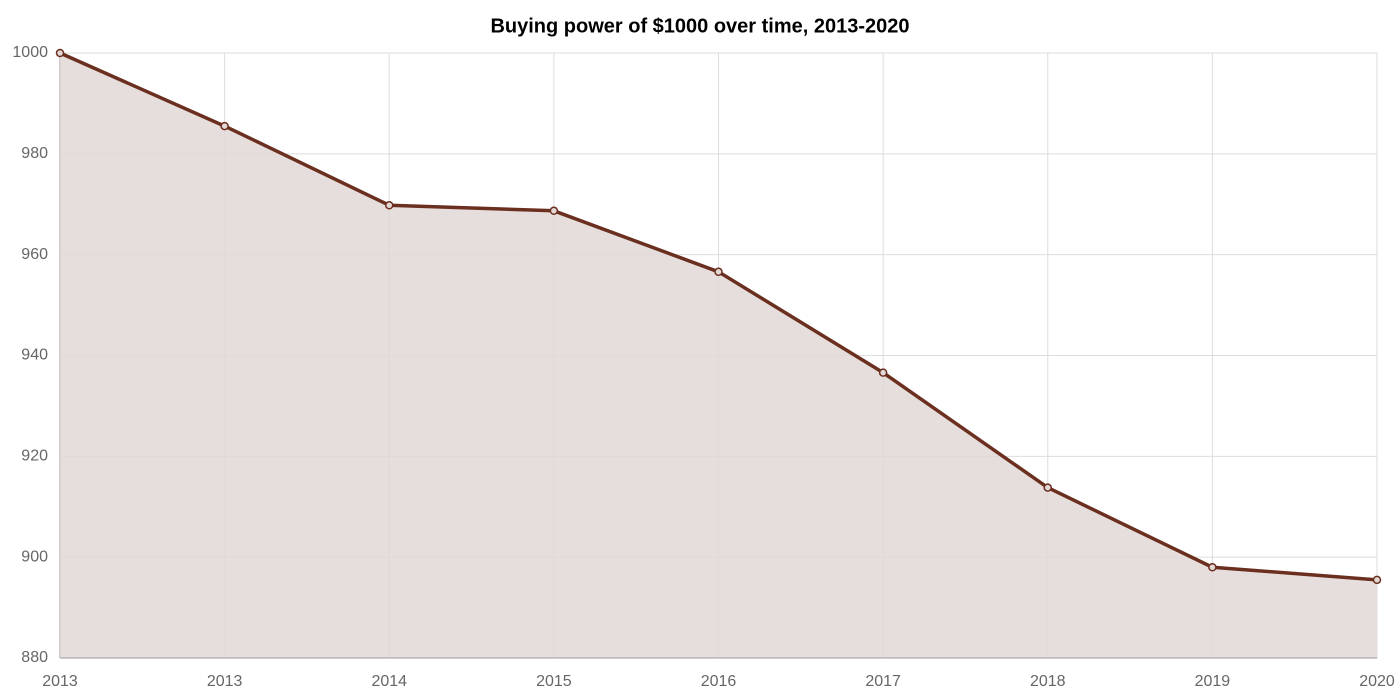 The width and height of the screenshot is (1400, 700). Describe the element at coordinates (554, 681) in the screenshot. I see `x-tick-label: 2015` at that location.